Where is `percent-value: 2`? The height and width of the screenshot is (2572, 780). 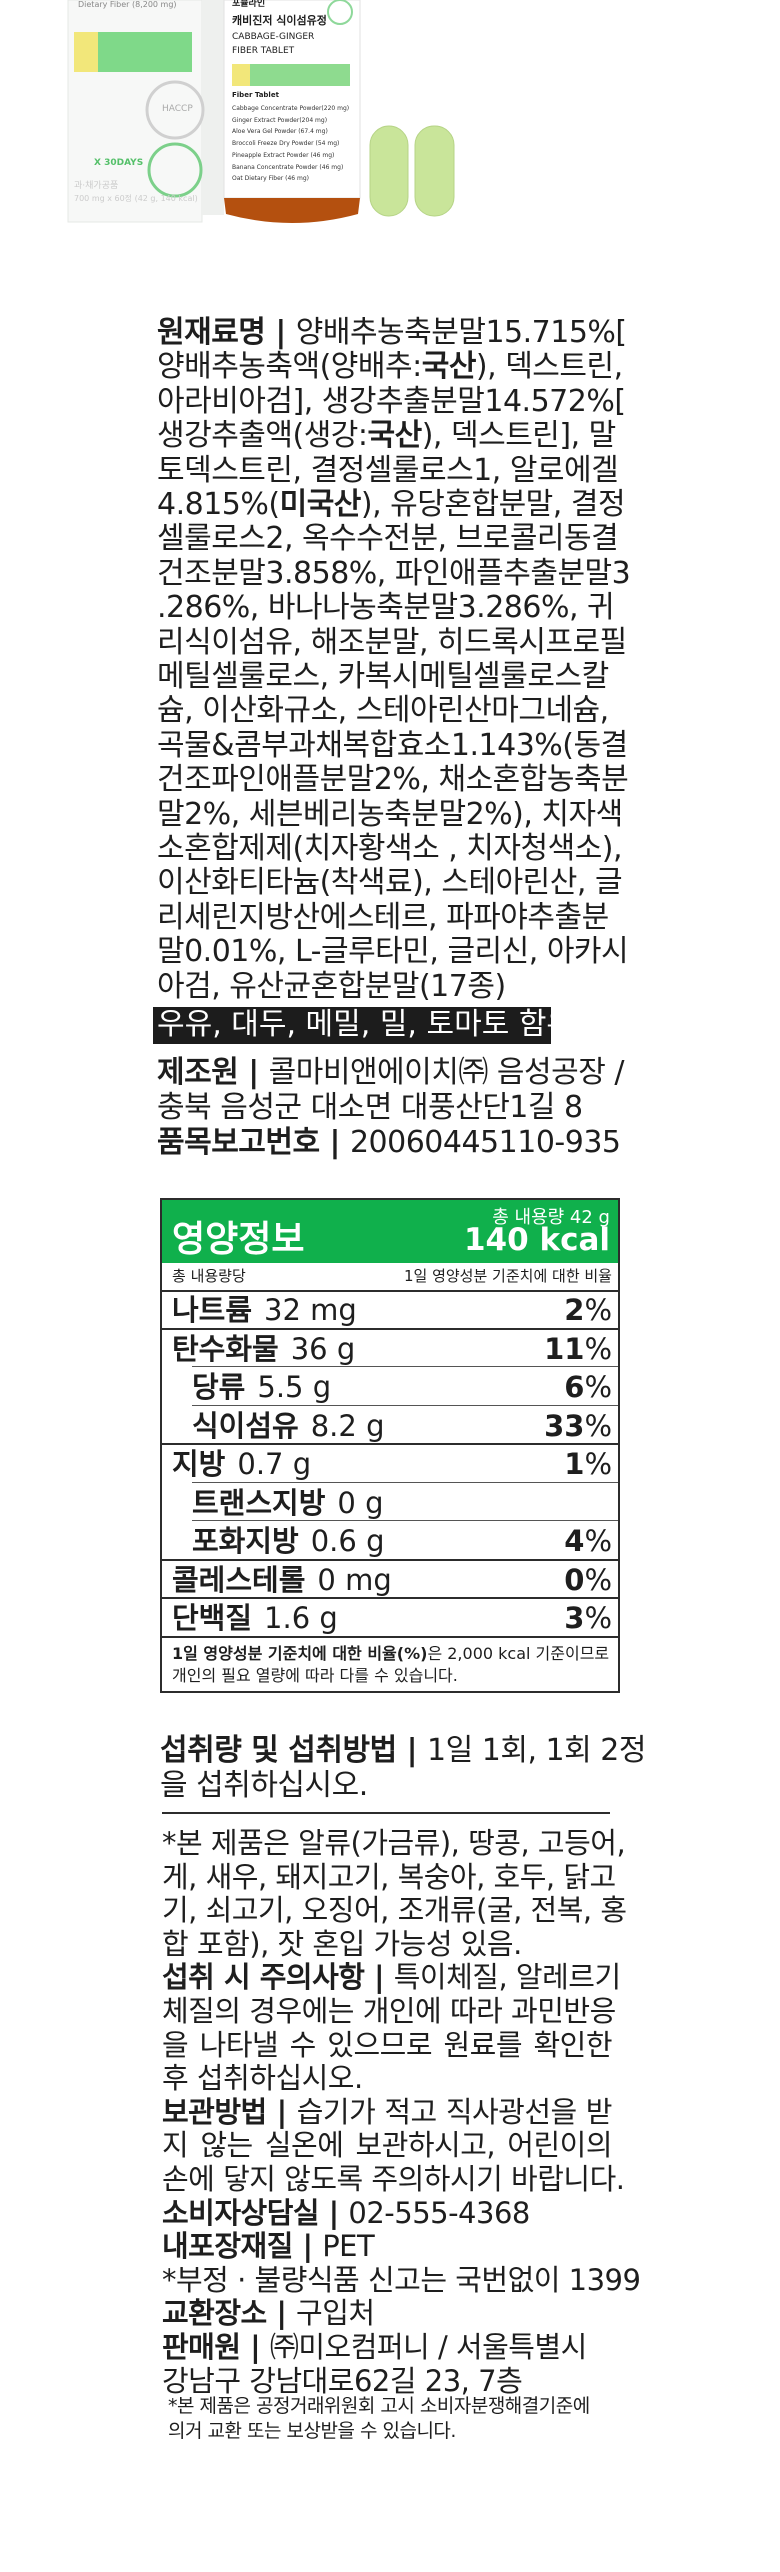
percent-value: 2 is located at coordinates (574, 1310).